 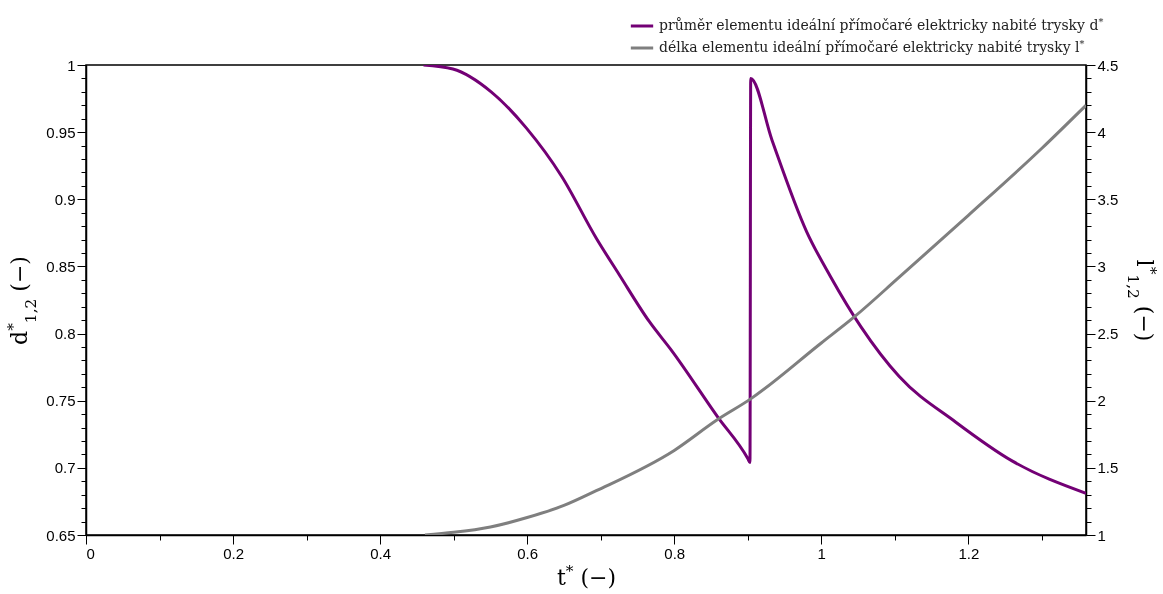 What do you see at coordinates (1101, 266) in the screenshot?
I see `y2-tick-label: 3` at bounding box center [1101, 266].